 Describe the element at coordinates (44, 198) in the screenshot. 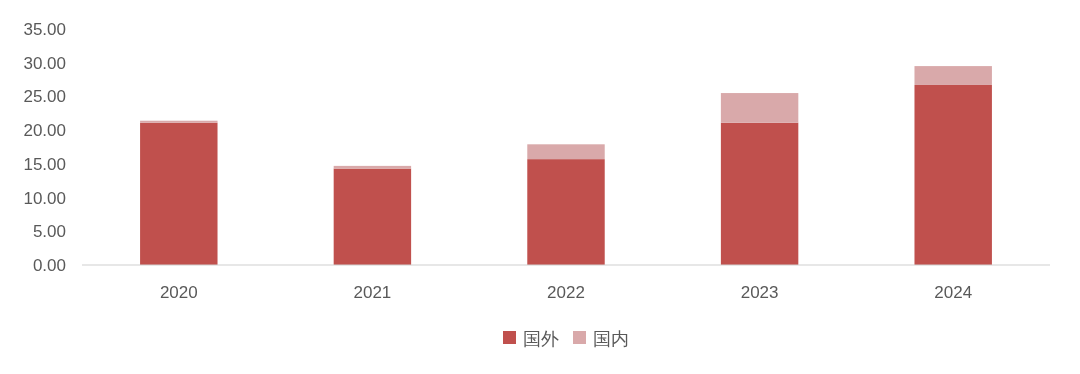

I see `y-tick-label: 10.00` at that location.